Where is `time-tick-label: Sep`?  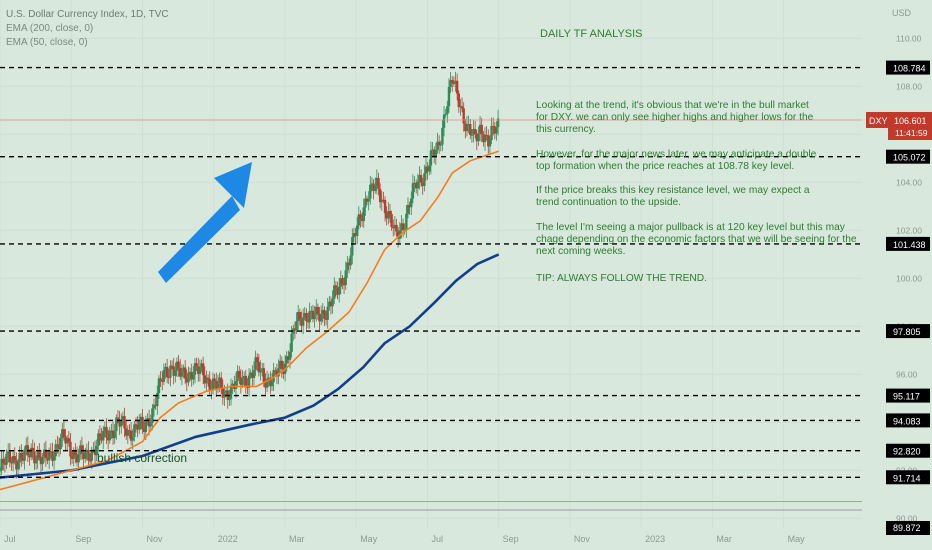 time-tick-label: Sep is located at coordinates (511, 539).